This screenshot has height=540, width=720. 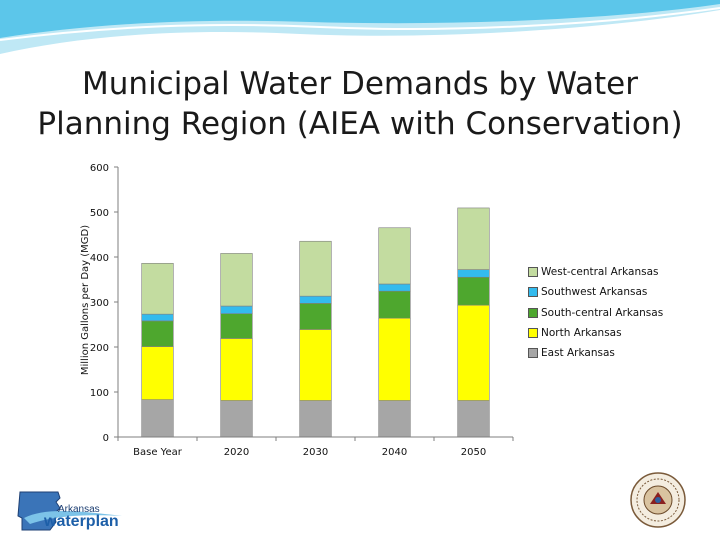 I want to click on state-seal-icon, so click(x=658, y=500).